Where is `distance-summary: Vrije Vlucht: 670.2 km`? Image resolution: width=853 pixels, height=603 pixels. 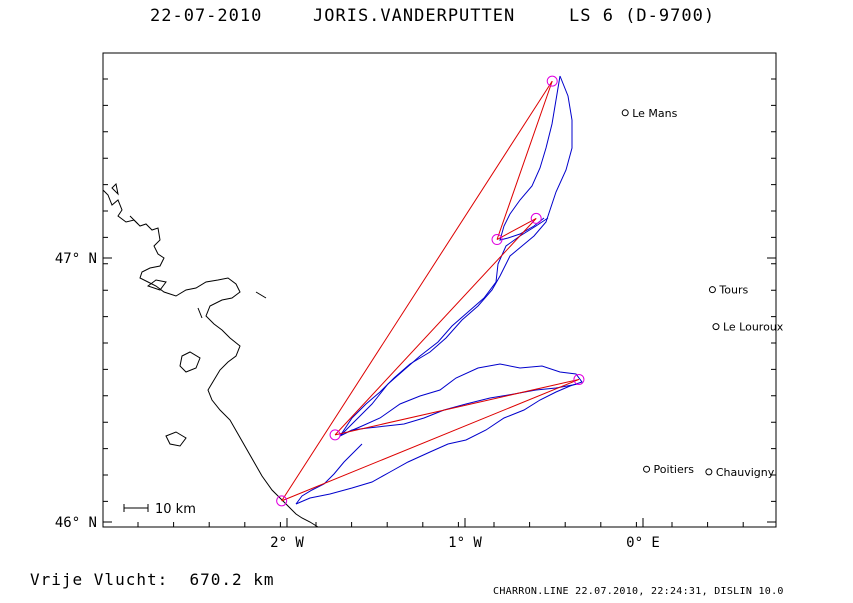 distance-summary: Vrije Vlucht: 670.2 km is located at coordinates (152, 579).